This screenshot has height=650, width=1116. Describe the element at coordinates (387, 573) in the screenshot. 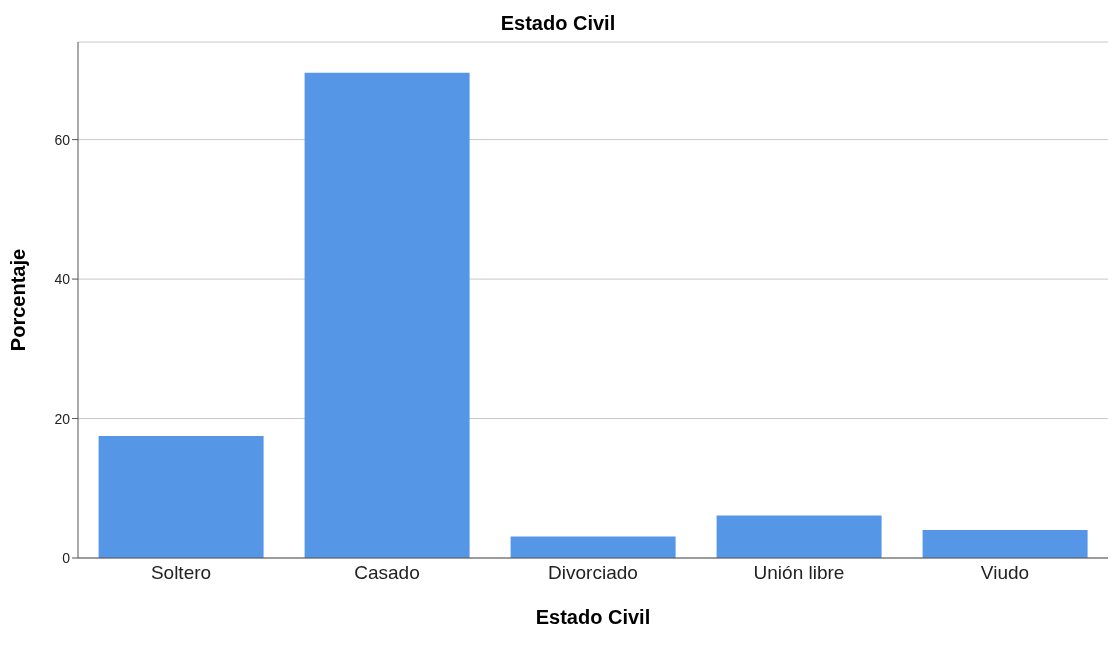

I see `x-tick-label: Casado` at that location.